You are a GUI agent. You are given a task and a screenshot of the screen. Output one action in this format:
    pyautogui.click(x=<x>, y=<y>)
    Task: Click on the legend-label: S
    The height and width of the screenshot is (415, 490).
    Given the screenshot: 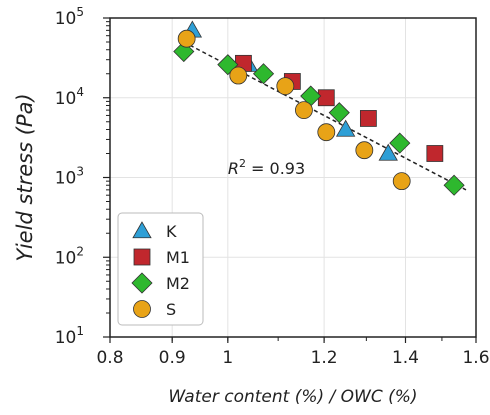 What is the action you would take?
    pyautogui.click(x=171, y=309)
    